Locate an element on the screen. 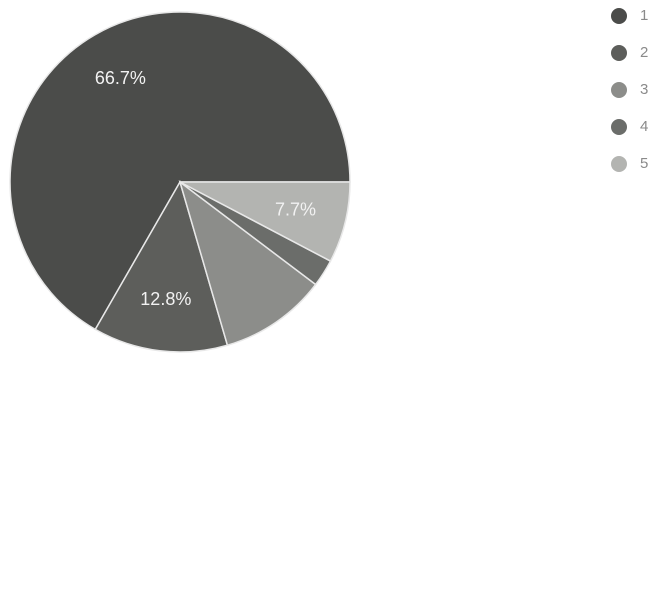 The image size is (655, 600). legend-label: 1 is located at coordinates (644, 15).